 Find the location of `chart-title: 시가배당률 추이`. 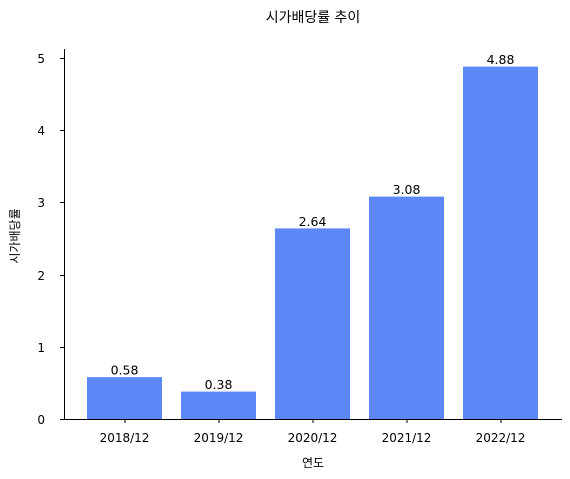

chart-title: 시가배당률 추이 is located at coordinates (313, 18).